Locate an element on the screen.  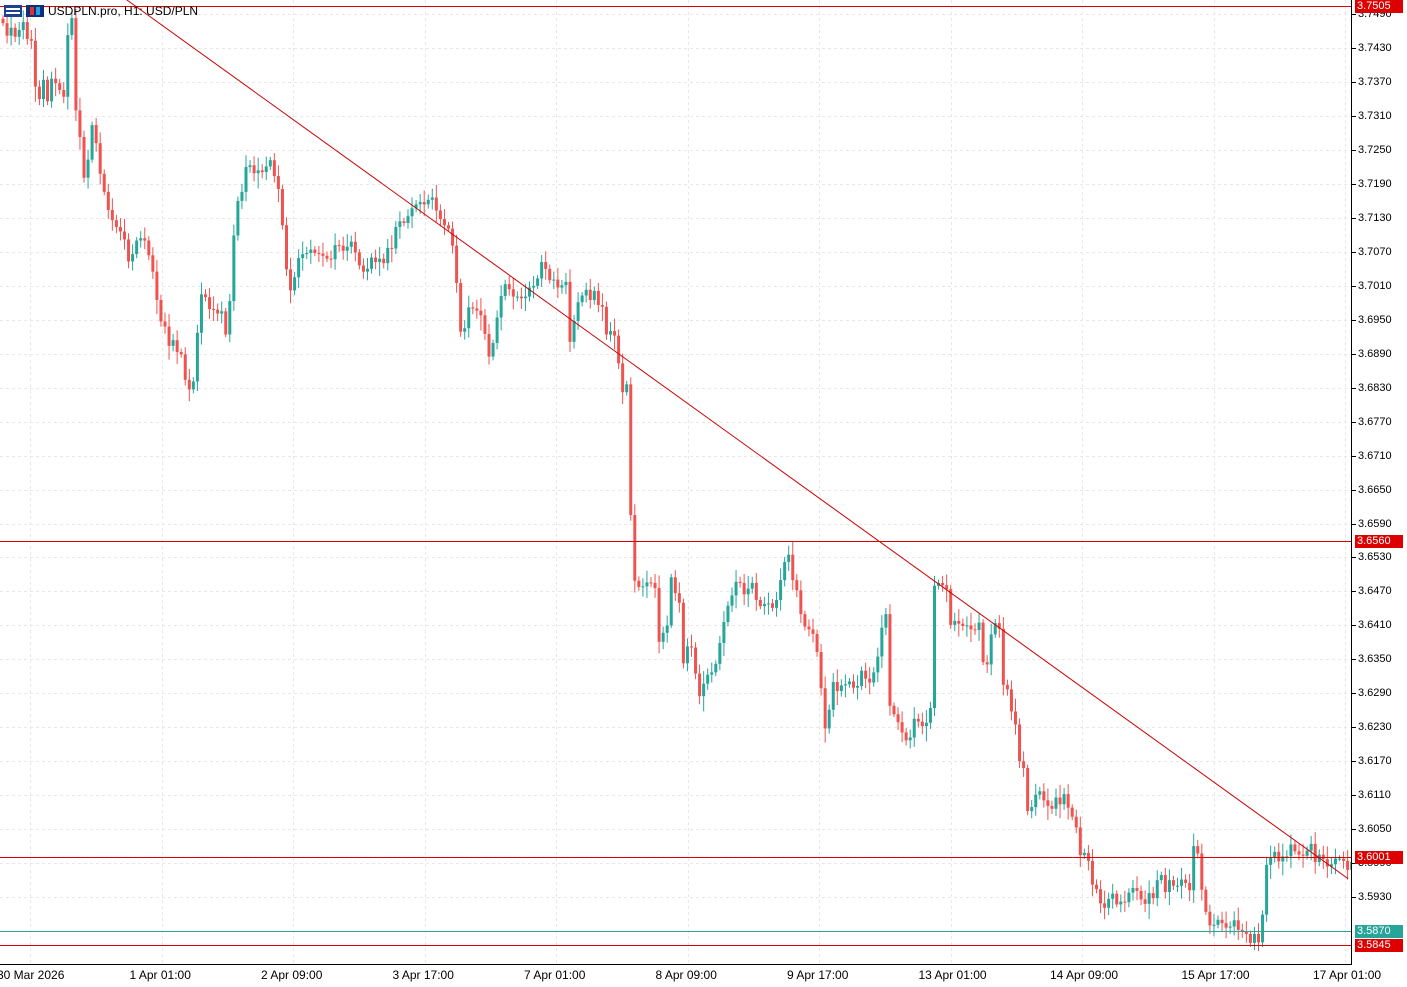
price-tick-label: 3.6890 is located at coordinates (1372, 353).